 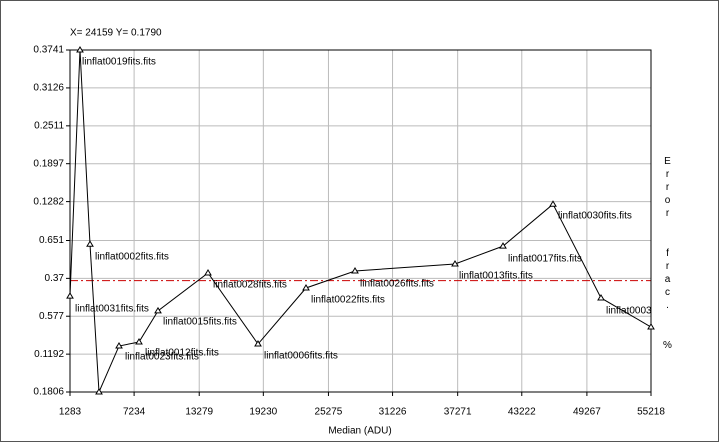 What do you see at coordinates (359, 431) in the screenshot?
I see `x-axis-label: Median (ADU)` at bounding box center [359, 431].